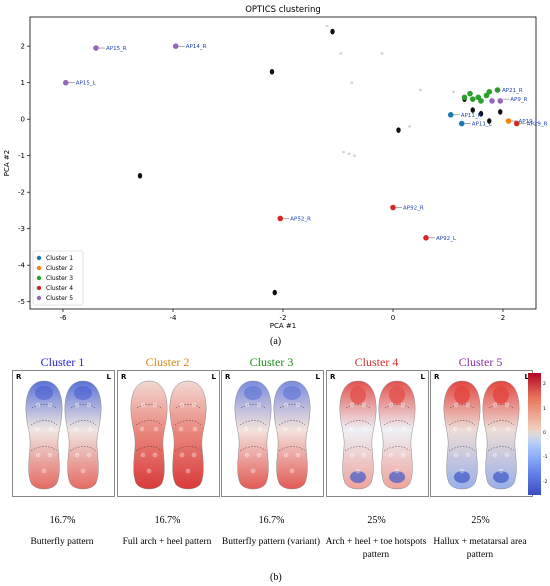 Image resolution: width=550 pixels, height=586 pixels. I want to click on x-axis-label: PCA #1, so click(283, 326).